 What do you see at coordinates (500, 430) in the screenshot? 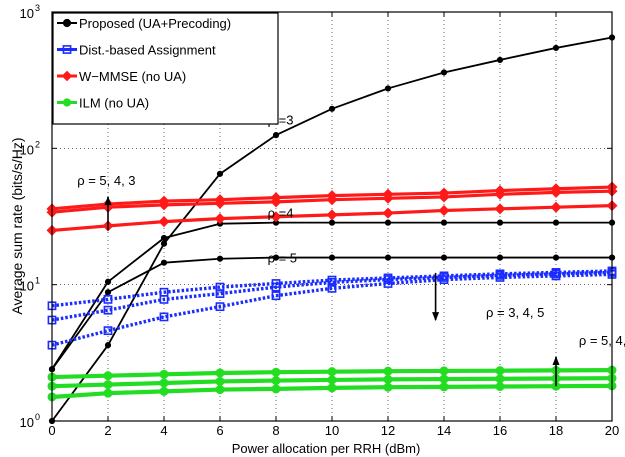
I see `x-tick-label: 16` at bounding box center [500, 430].